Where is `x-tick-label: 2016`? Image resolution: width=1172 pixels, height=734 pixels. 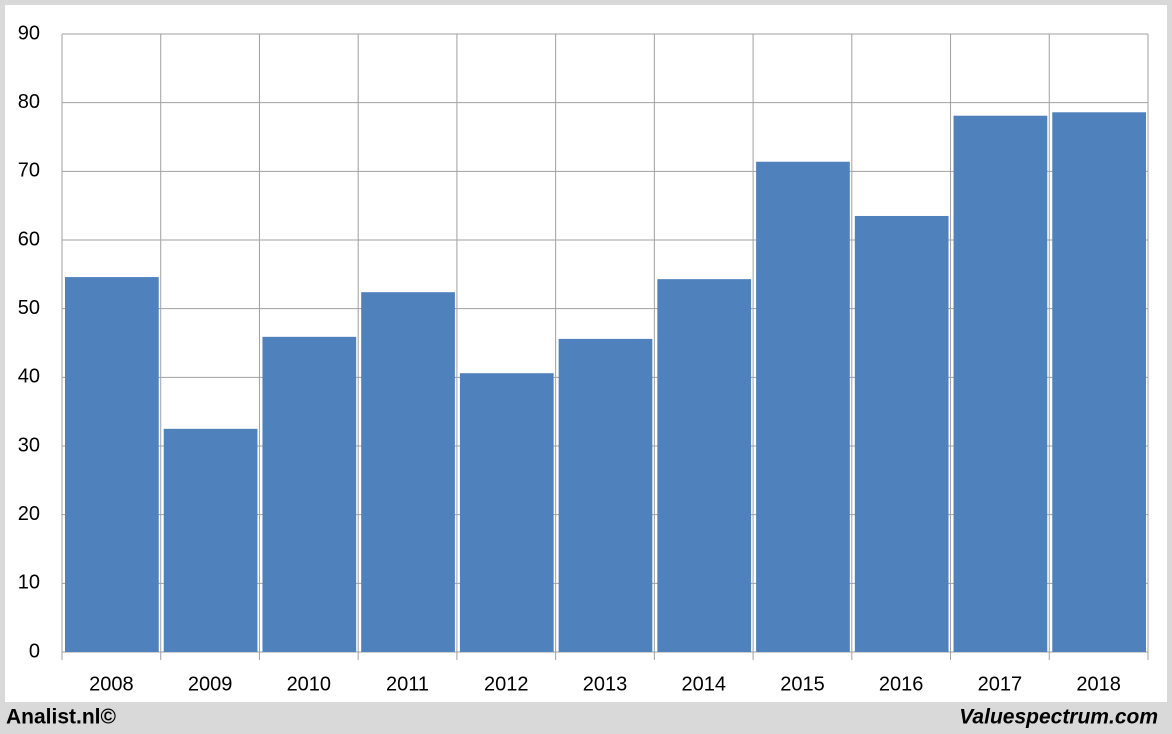
x-tick-label: 2016 is located at coordinates (901, 684).